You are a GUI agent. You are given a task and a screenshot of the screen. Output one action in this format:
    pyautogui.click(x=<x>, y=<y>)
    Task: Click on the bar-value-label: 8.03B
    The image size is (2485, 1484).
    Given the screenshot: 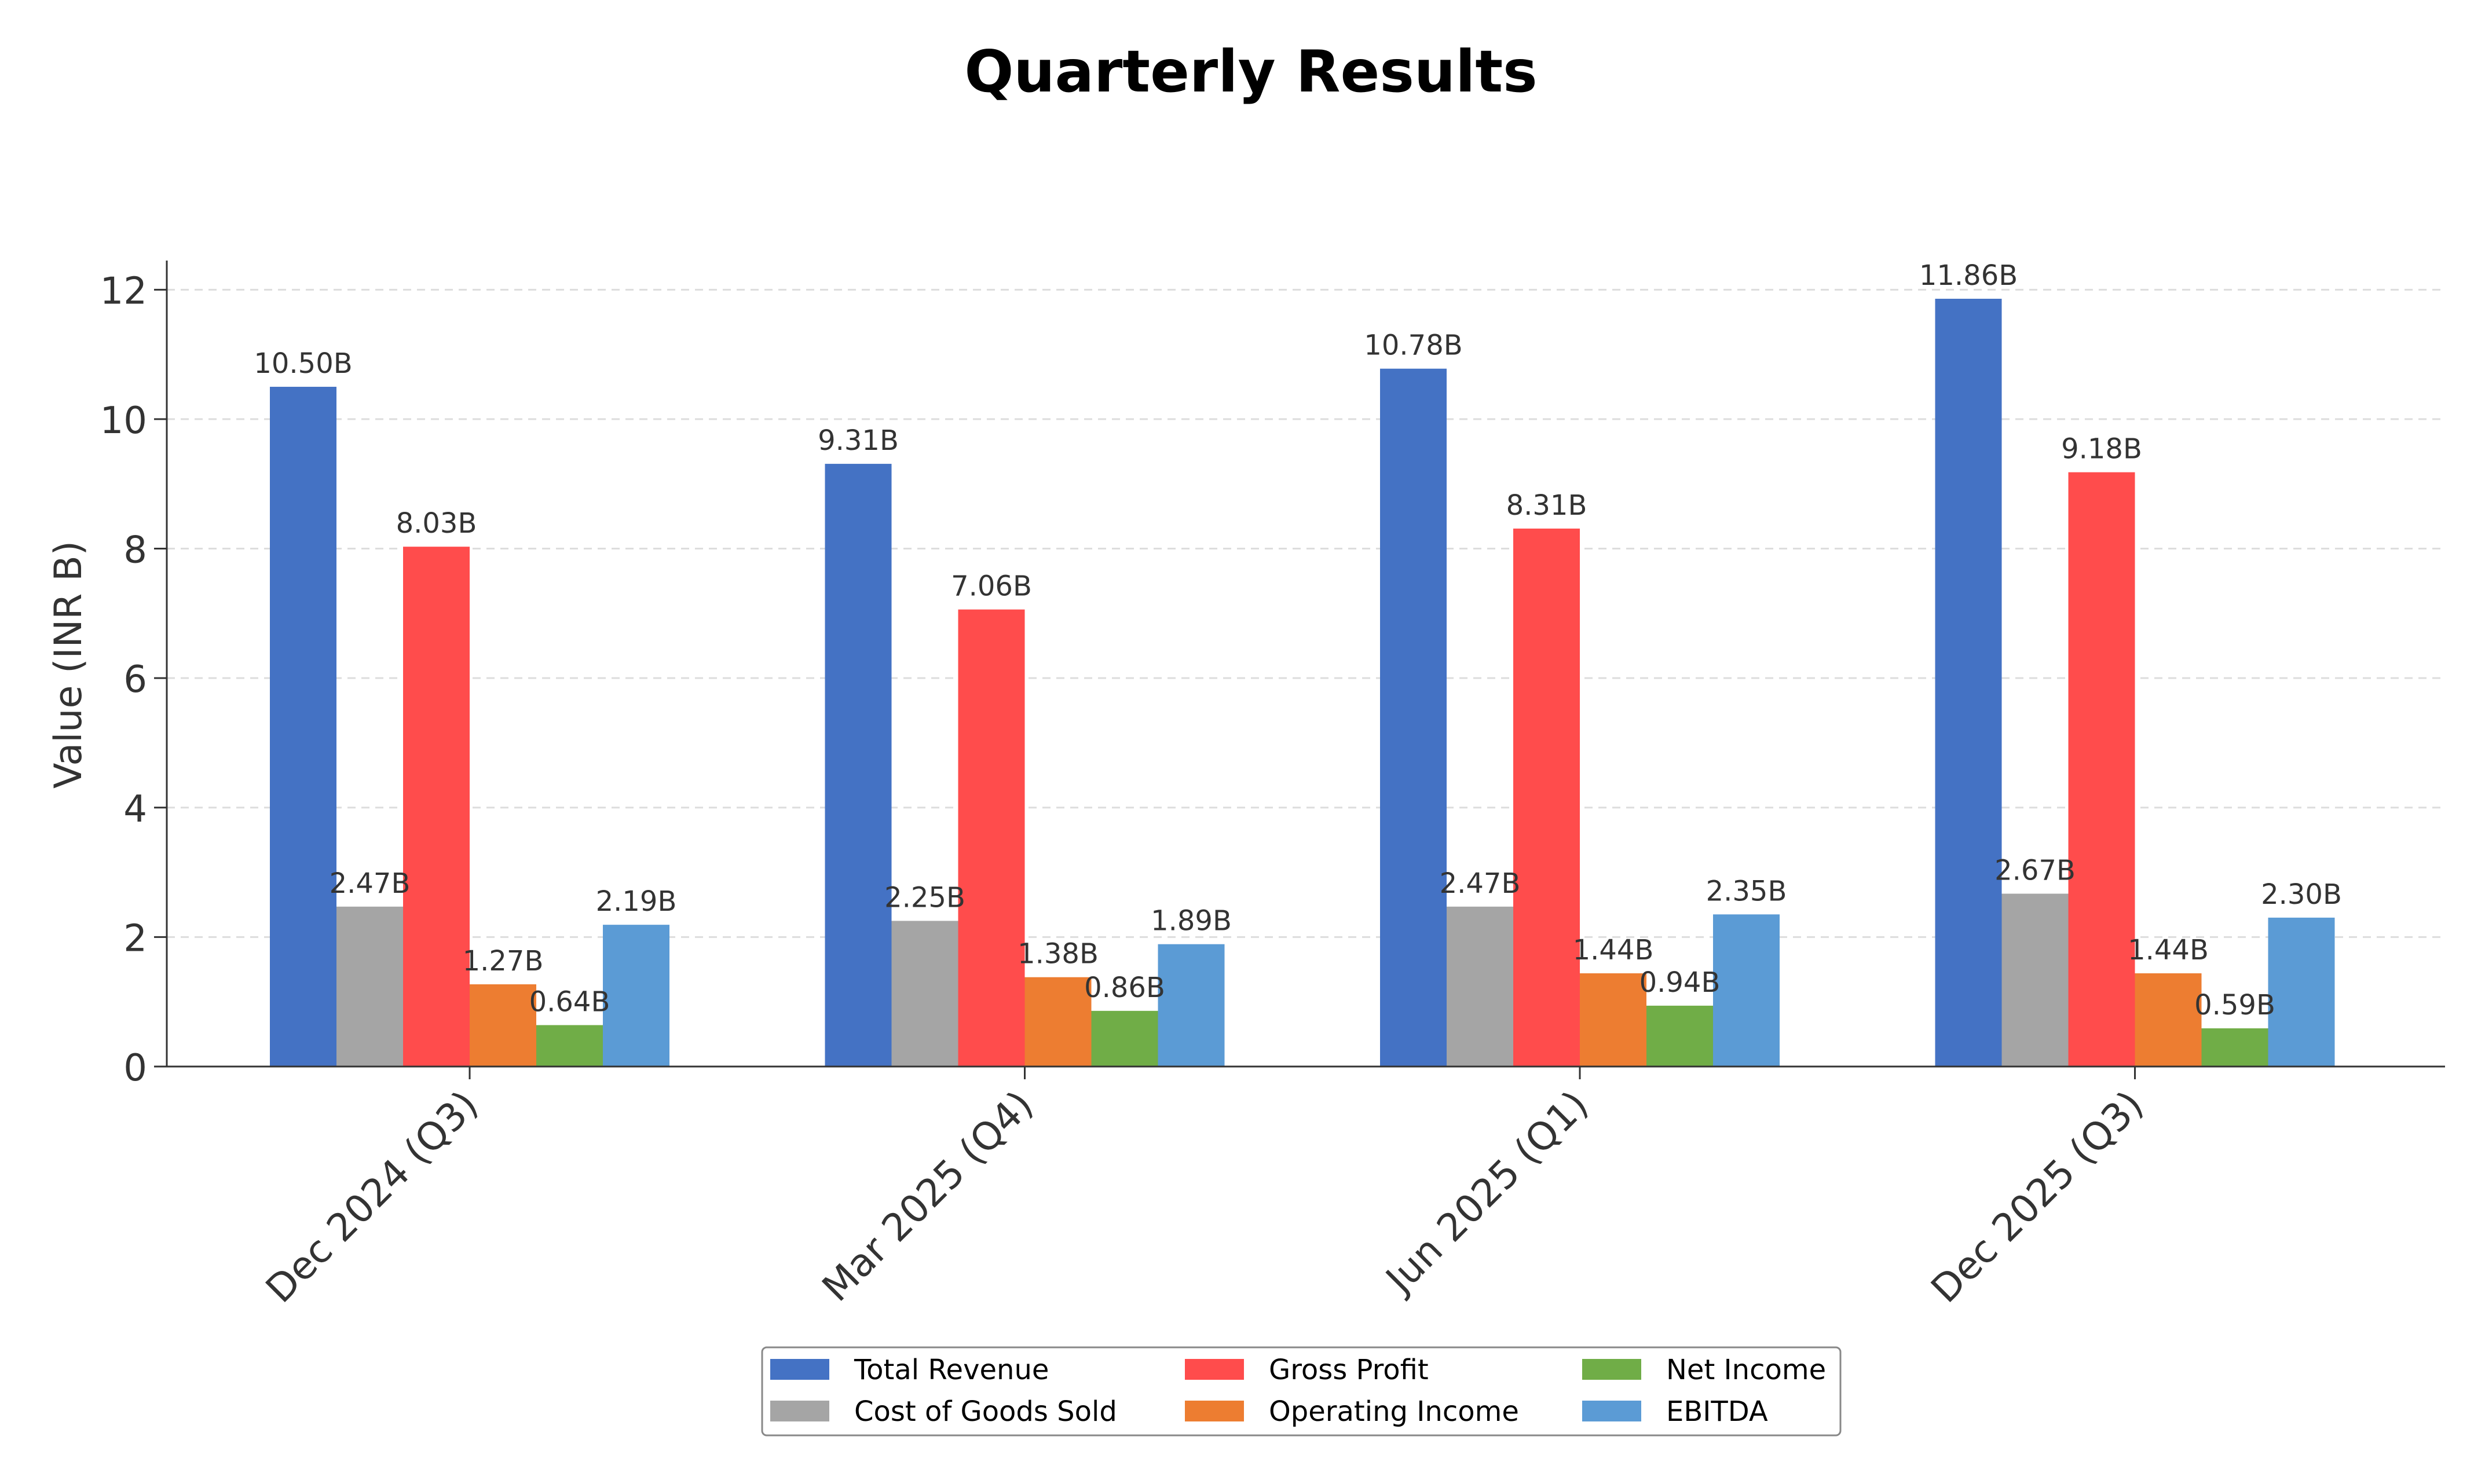 What is the action you would take?
    pyautogui.click(x=436, y=523)
    